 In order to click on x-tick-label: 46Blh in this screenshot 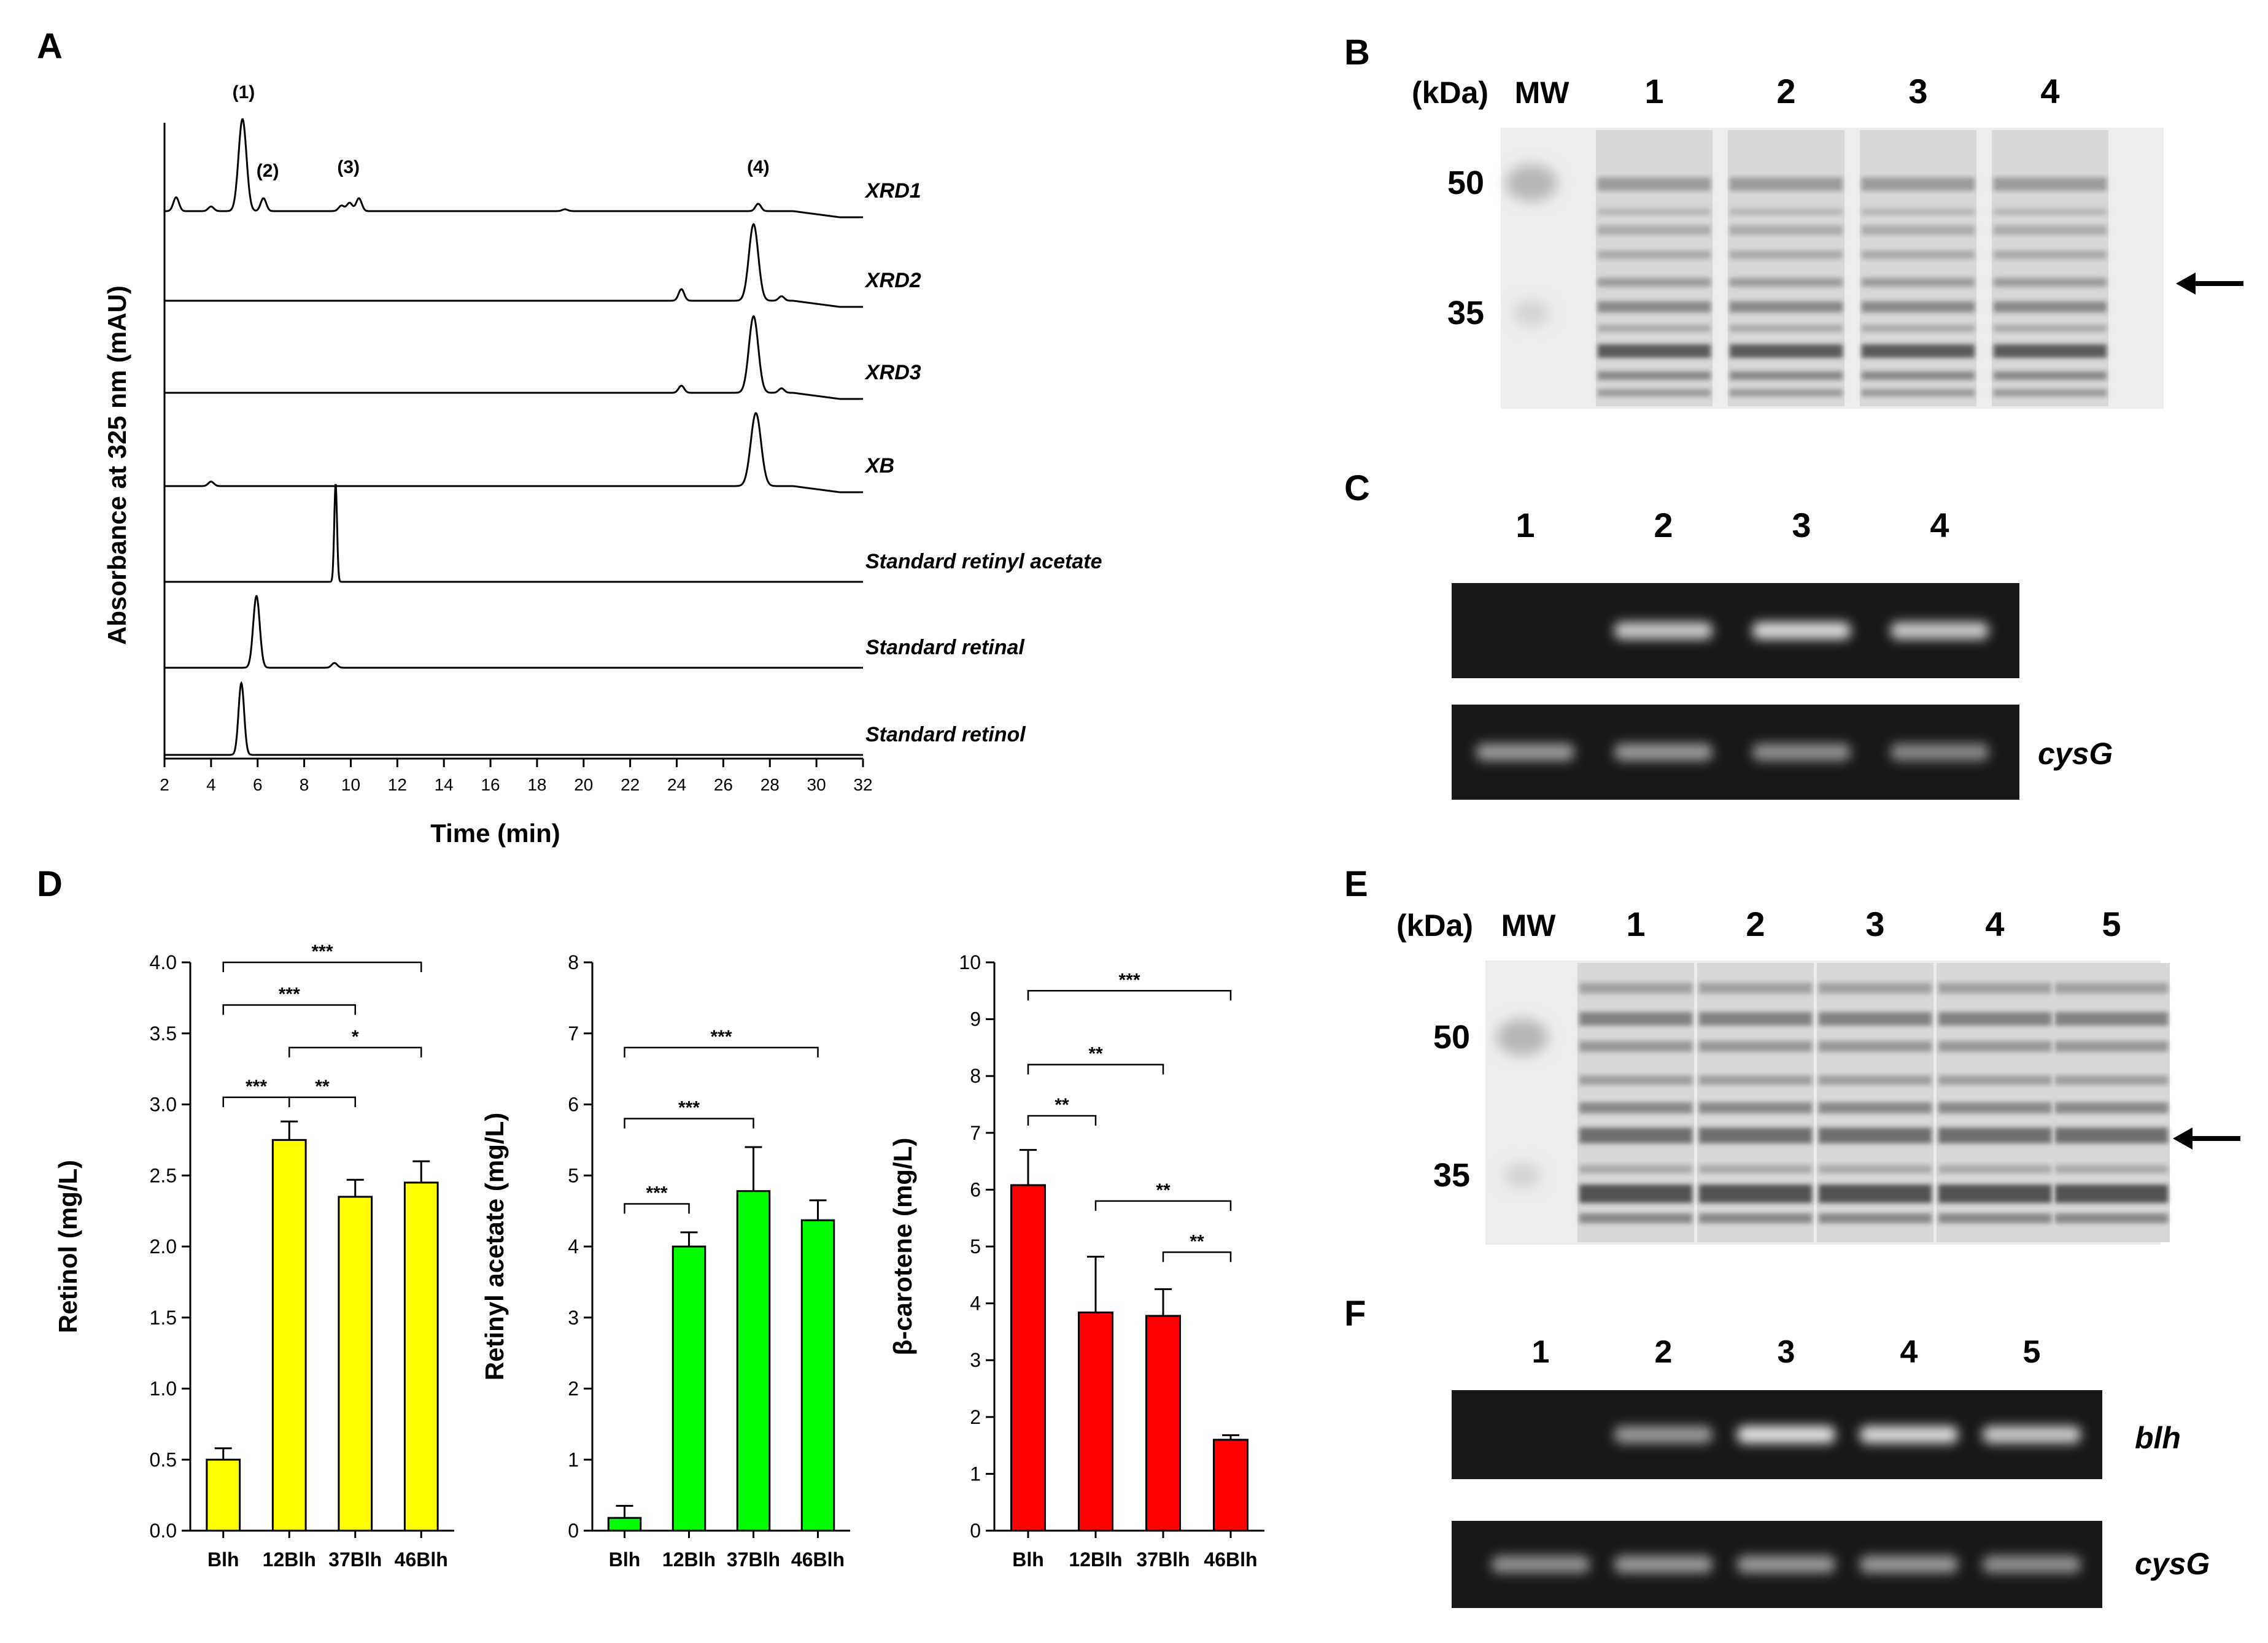, I will do `click(818, 1559)`.